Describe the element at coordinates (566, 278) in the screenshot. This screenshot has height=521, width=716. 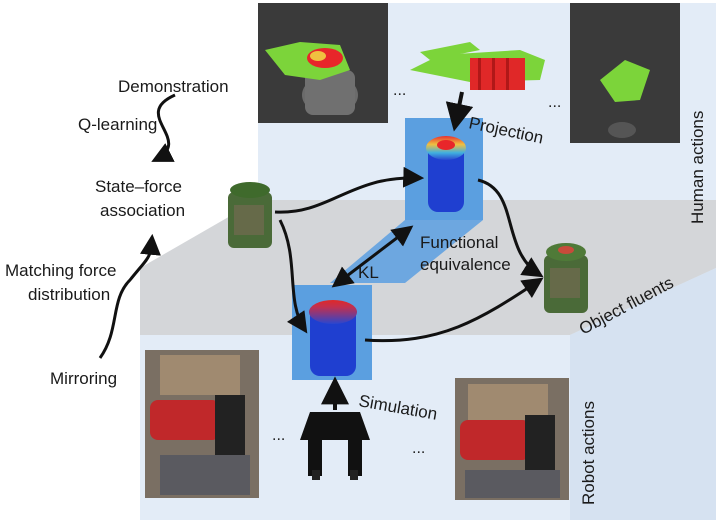
I see `jar-object-final` at that location.